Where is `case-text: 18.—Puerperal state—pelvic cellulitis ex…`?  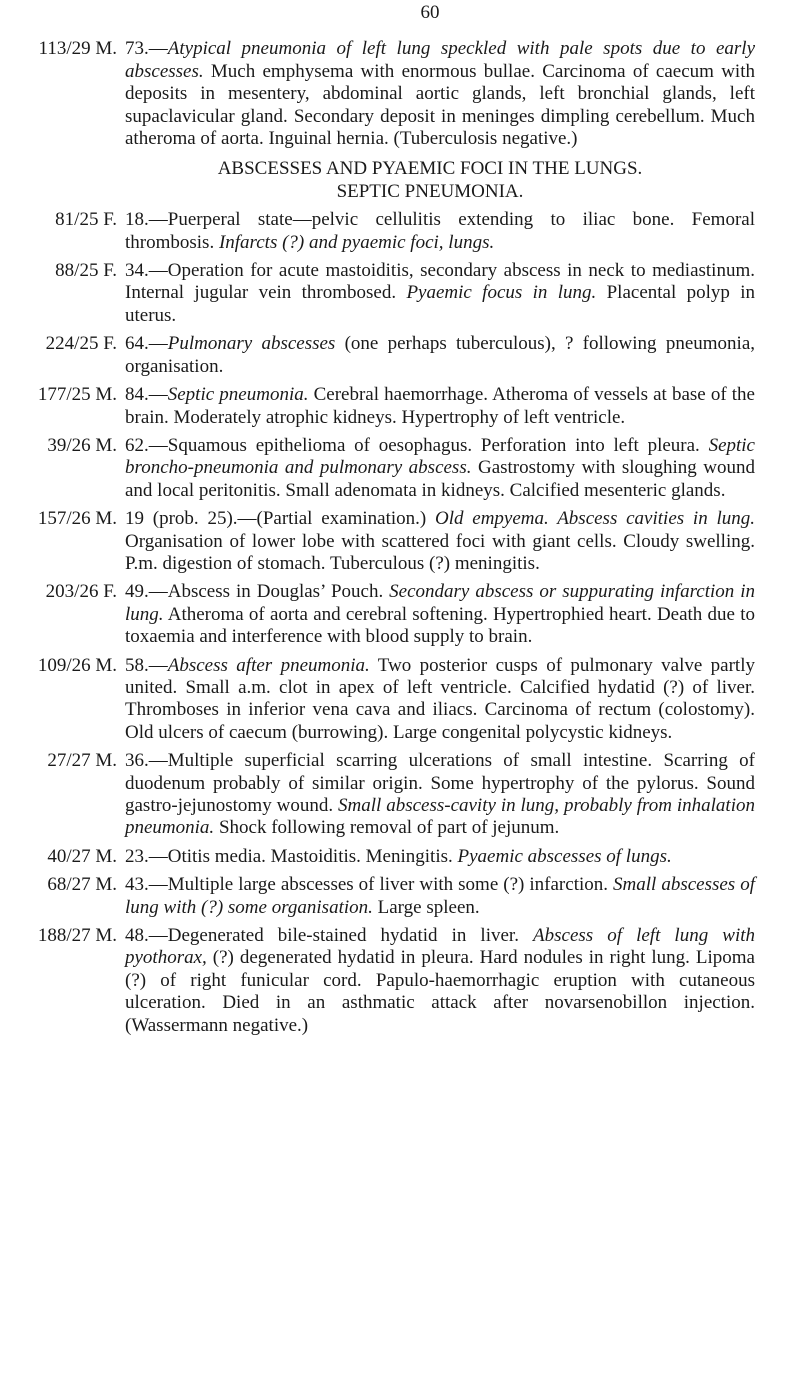
case-text: 18.—Puerperal state—pelvic cellulitis ex… is located at coordinates (440, 231).